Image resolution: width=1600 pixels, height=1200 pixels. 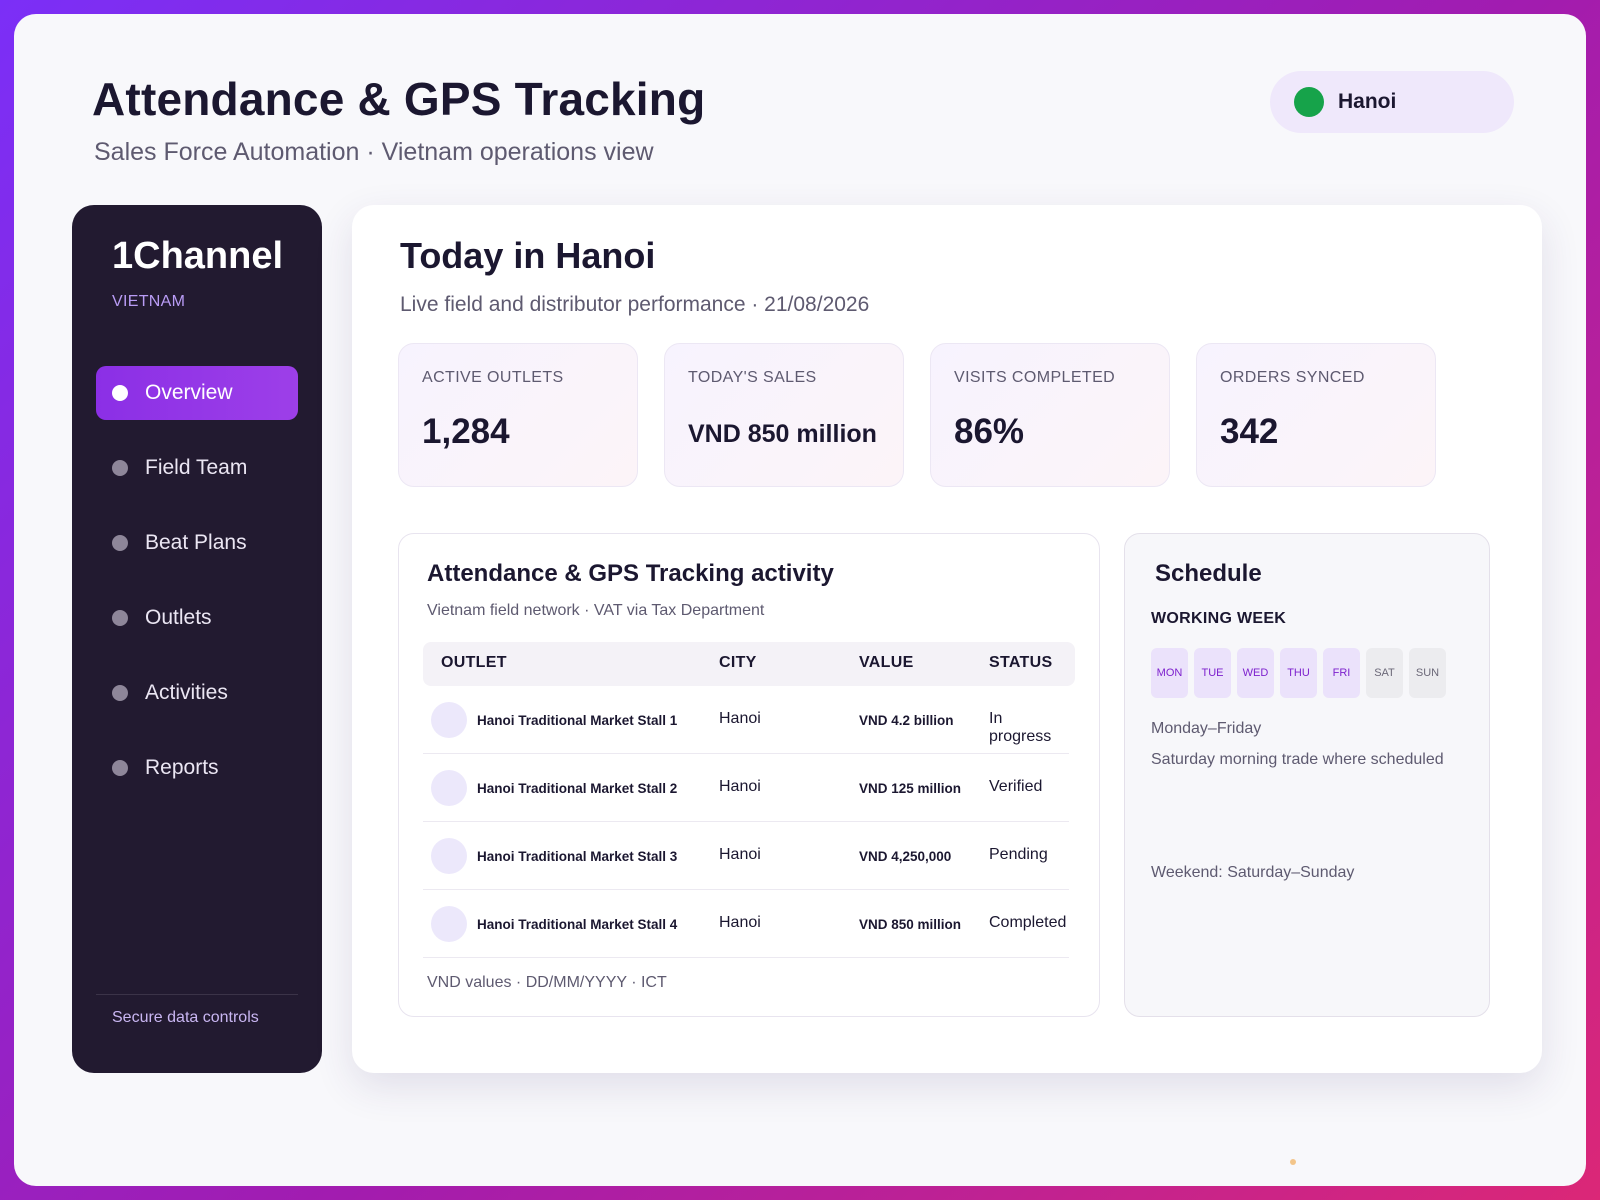 I want to click on column-header-outlet: OUTLET, so click(x=474, y=662).